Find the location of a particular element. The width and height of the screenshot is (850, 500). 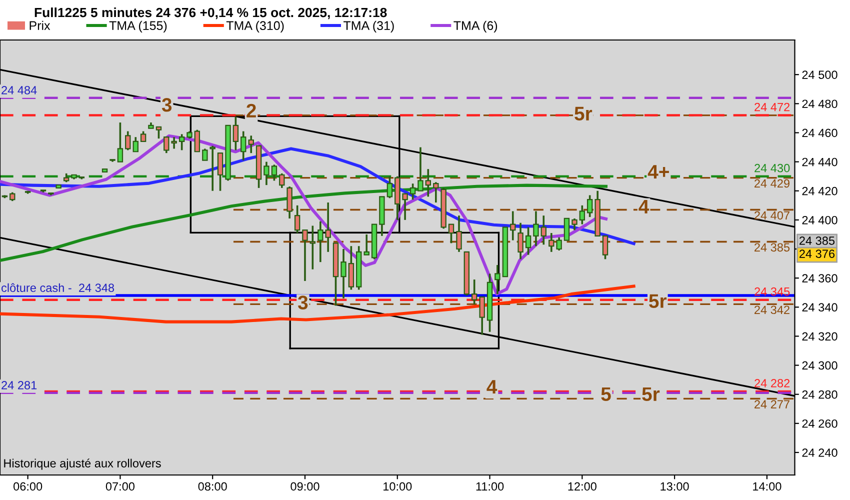

y-tick-label: 24 440 is located at coordinates (820, 162).